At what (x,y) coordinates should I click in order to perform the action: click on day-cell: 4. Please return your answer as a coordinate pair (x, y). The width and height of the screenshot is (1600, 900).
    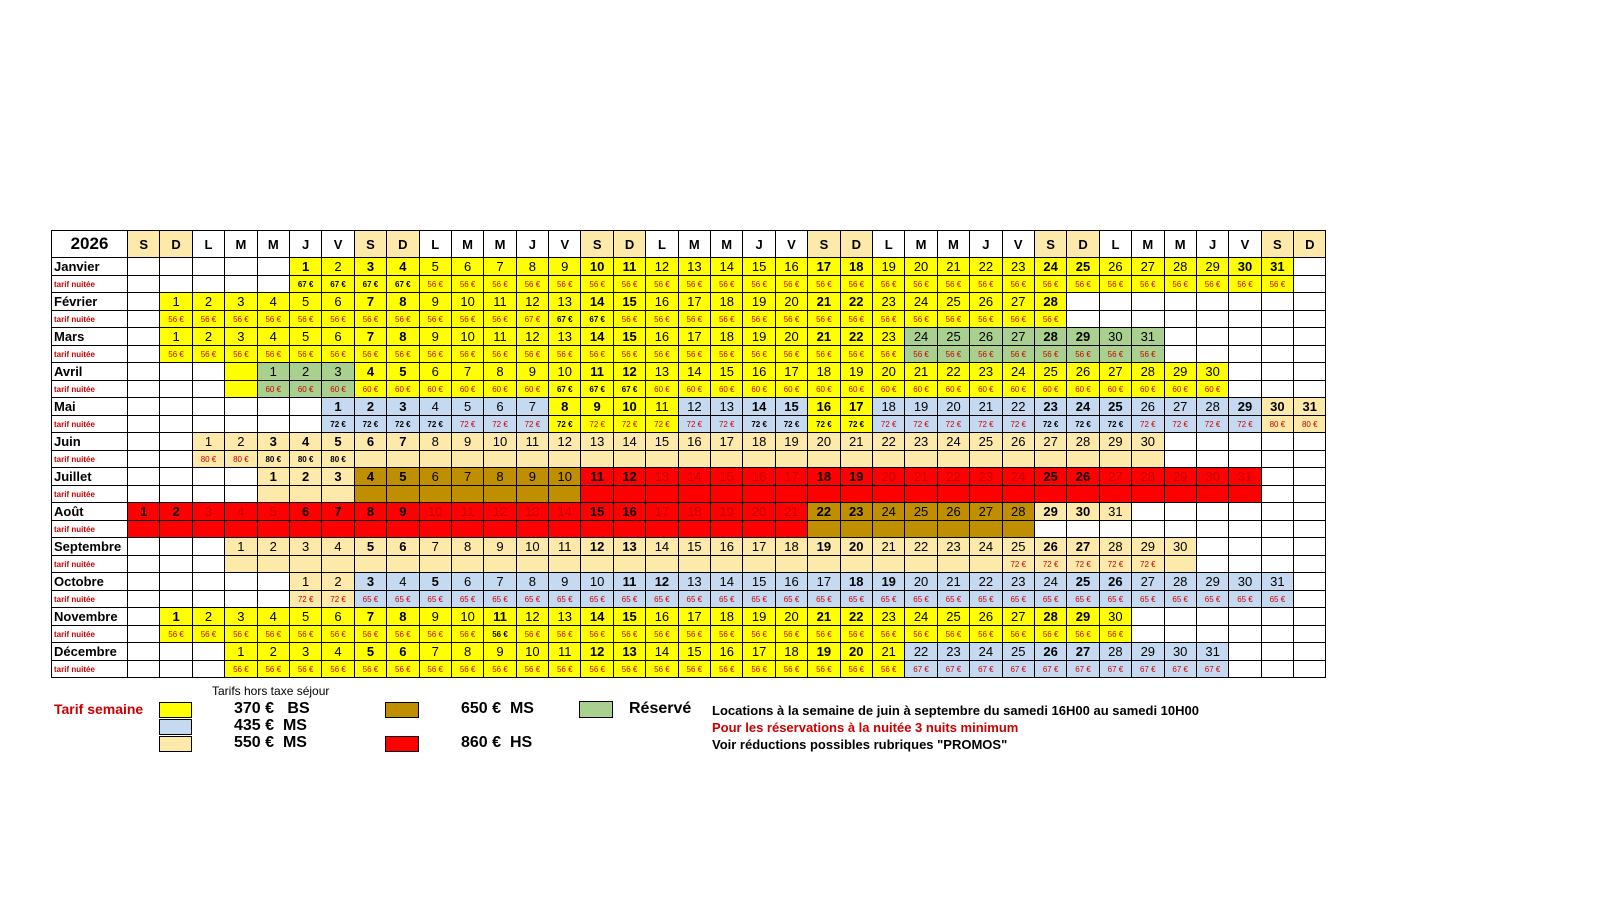
    Looking at the image, I should click on (273, 301).